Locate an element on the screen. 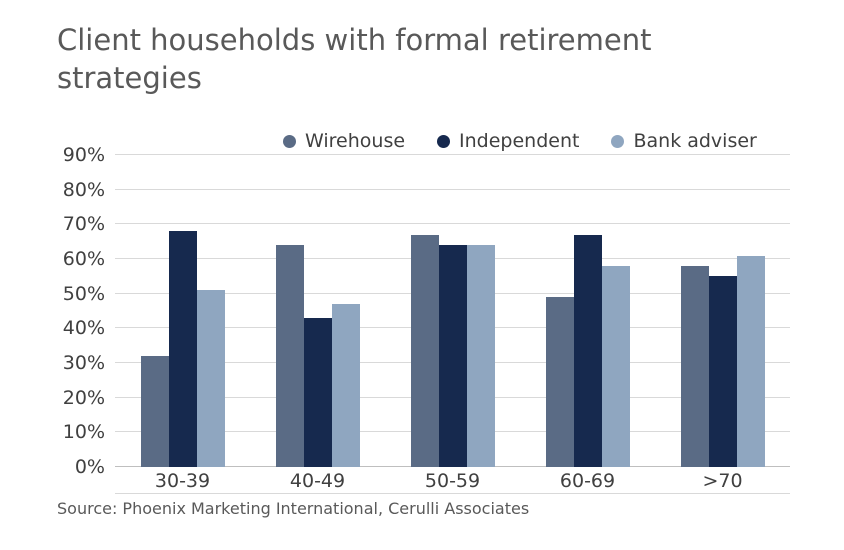  x-axis: 30-39 40-49 50-59 60-69 >70 is located at coordinates (452, 480).